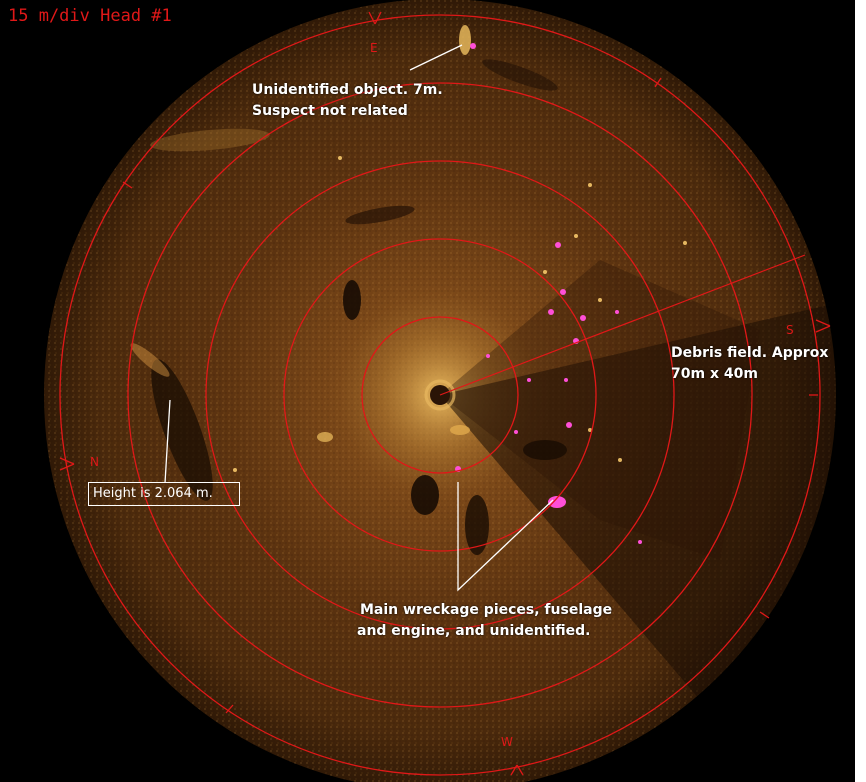 This screenshot has width=866, height=782. I want to click on compass-label-south: S, so click(790, 330).